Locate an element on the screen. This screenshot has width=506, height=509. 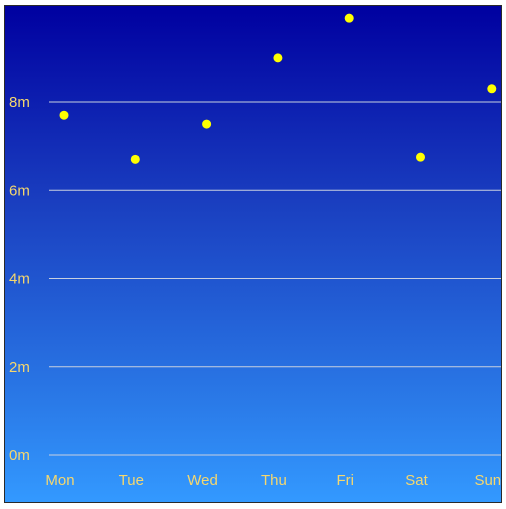
x-tick-label: Thu is located at coordinates (274, 480).